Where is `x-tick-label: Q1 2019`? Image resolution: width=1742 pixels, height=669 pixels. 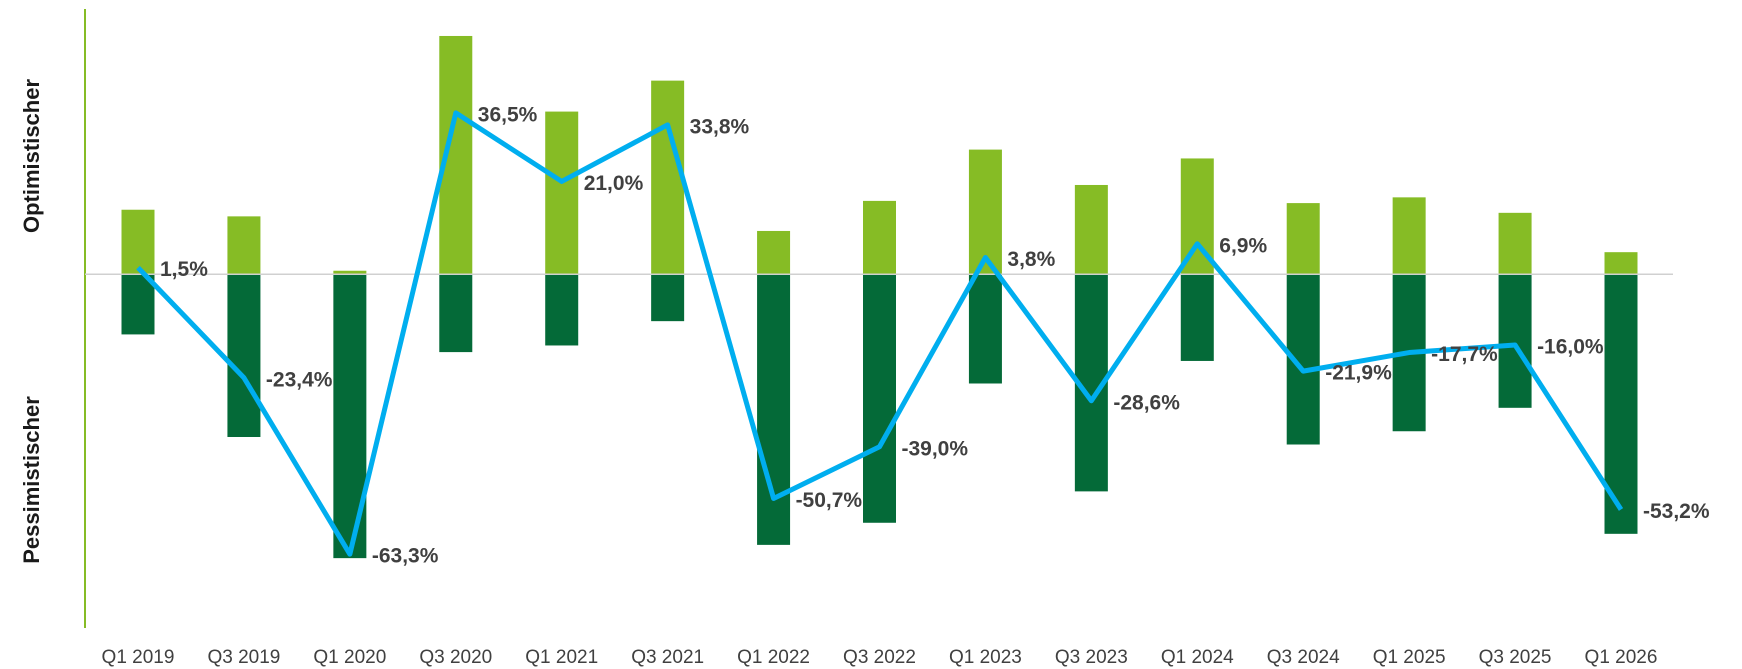
x-tick-label: Q1 2019 is located at coordinates (138, 657).